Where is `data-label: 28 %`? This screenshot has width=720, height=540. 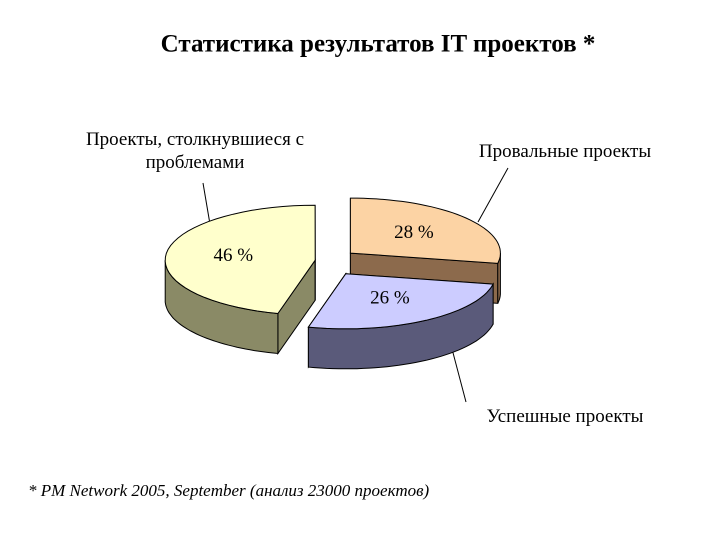
data-label: 28 % is located at coordinates (414, 232).